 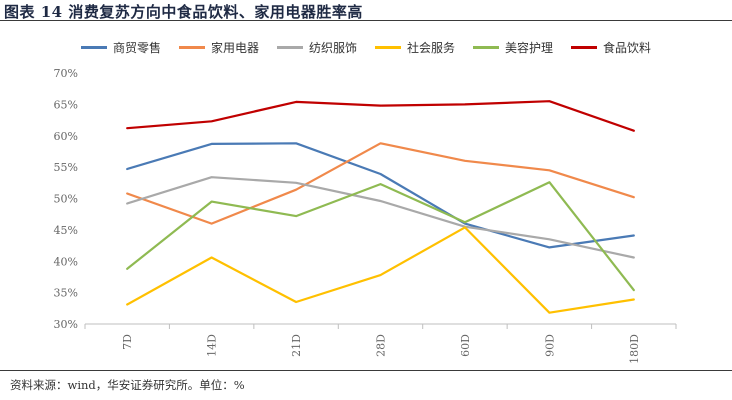 I want to click on x-tick-label: 21D, so click(x=296, y=345).